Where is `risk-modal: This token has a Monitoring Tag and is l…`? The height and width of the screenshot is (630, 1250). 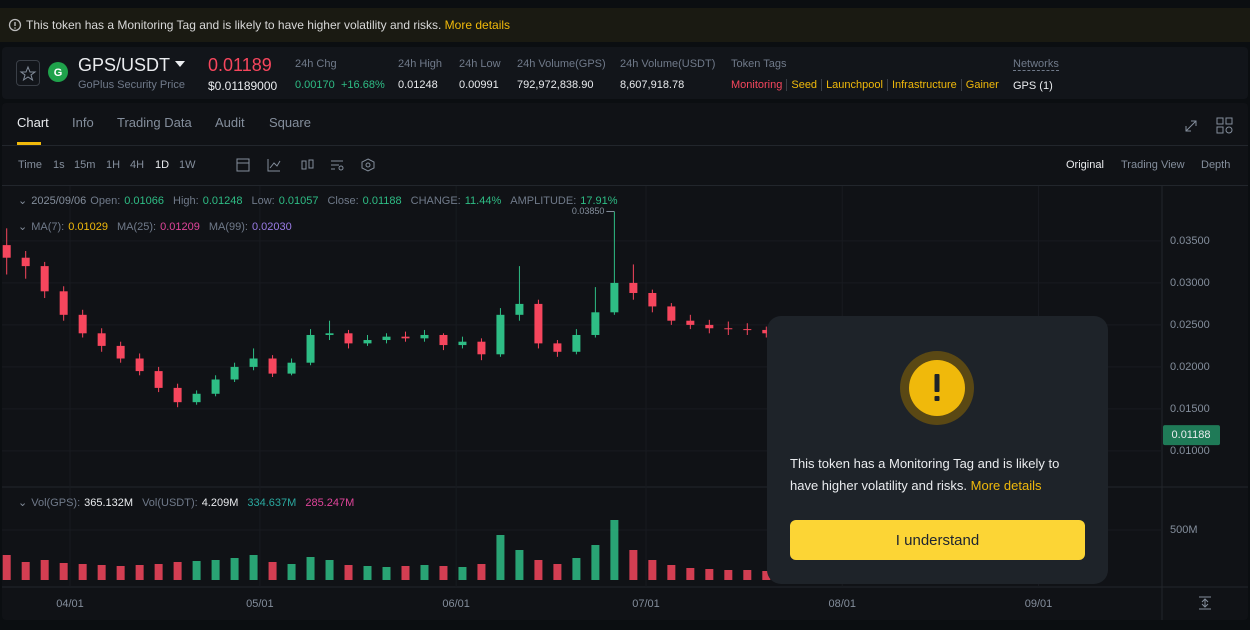 risk-modal: This token has a Monitoring Tag and is l… is located at coordinates (937, 450).